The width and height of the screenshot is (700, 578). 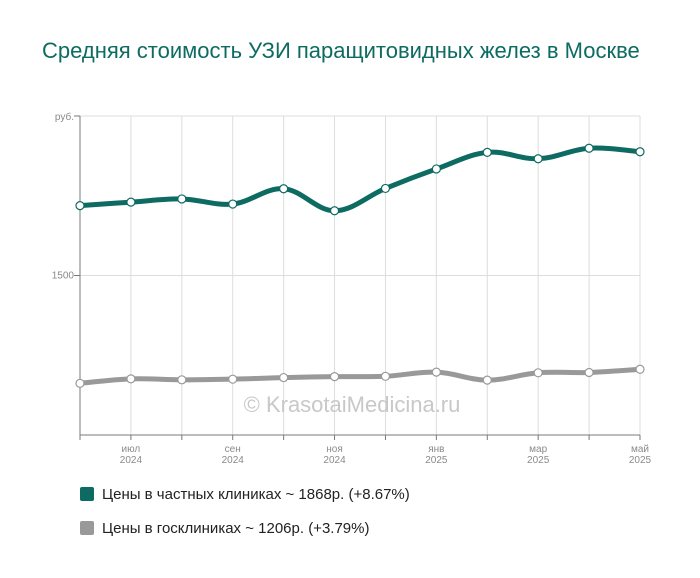 I want to click on legend-label-public: Цены в госклиниках ~ 1206р. (+3.79%), so click(x=236, y=528).